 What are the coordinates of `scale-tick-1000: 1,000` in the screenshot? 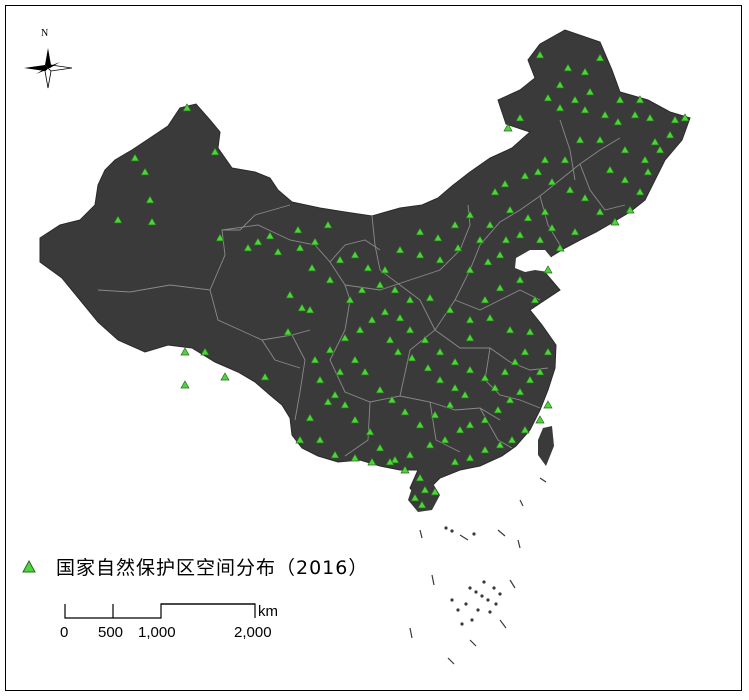 It's located at (157, 632).